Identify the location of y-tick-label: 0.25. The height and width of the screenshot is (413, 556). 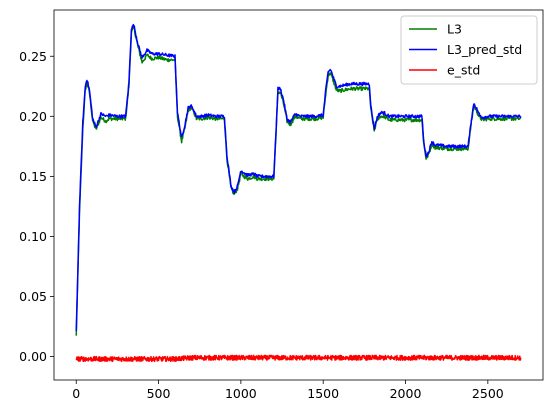
(33, 56).